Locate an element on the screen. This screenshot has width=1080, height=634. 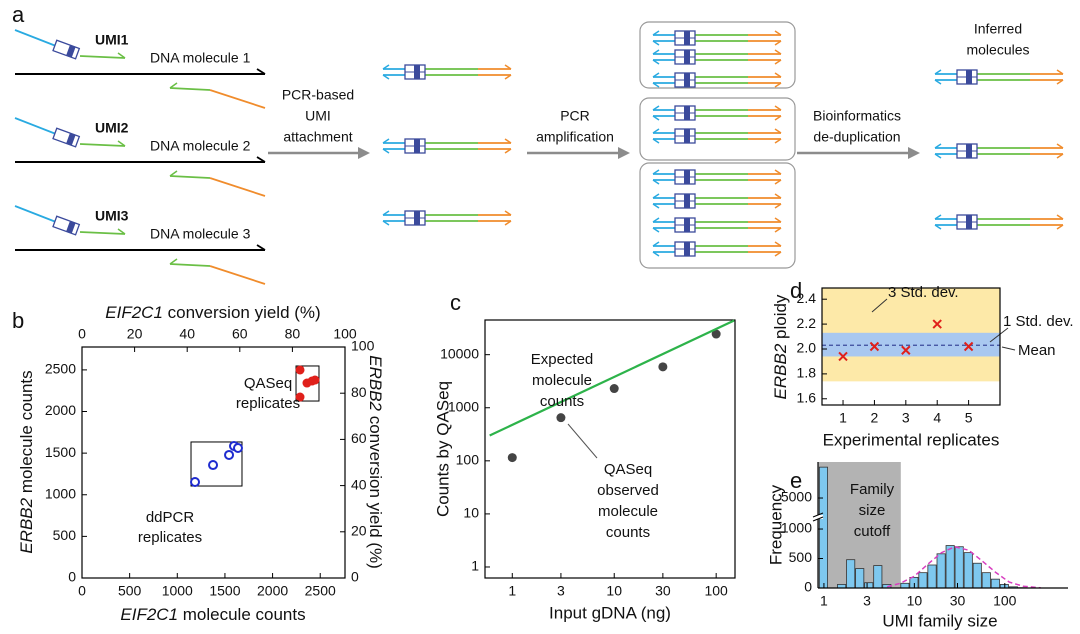
tick-label: 4 is located at coordinates (937, 418).